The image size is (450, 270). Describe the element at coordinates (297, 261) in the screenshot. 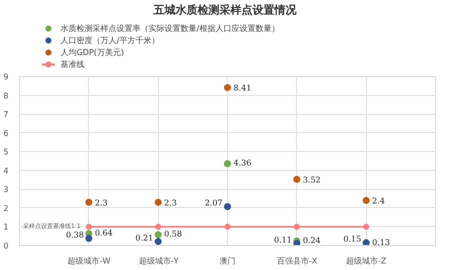

I see `x-tick-label: 百强县市-X` at that location.